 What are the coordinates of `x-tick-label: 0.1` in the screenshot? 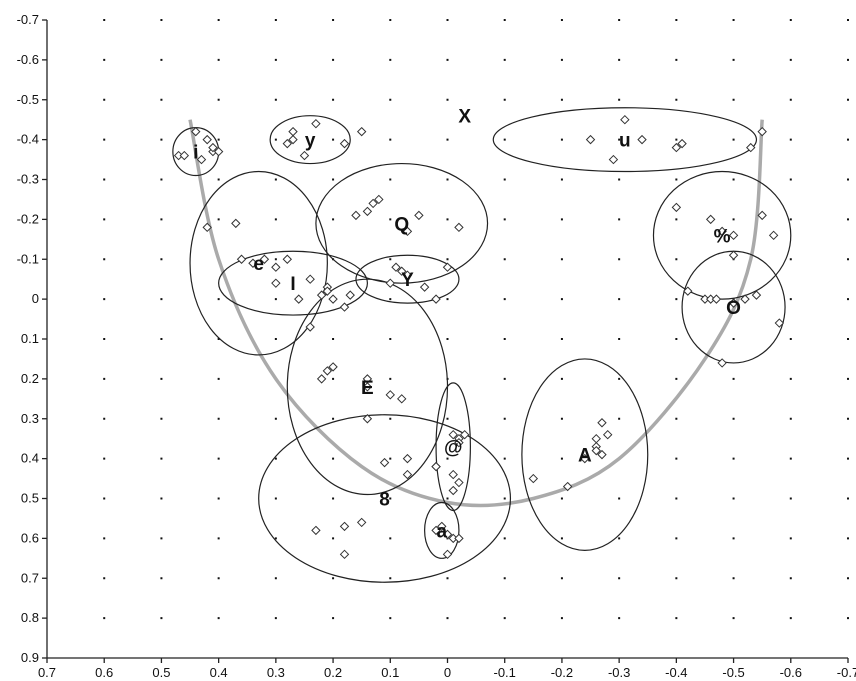 It's located at (390, 672).